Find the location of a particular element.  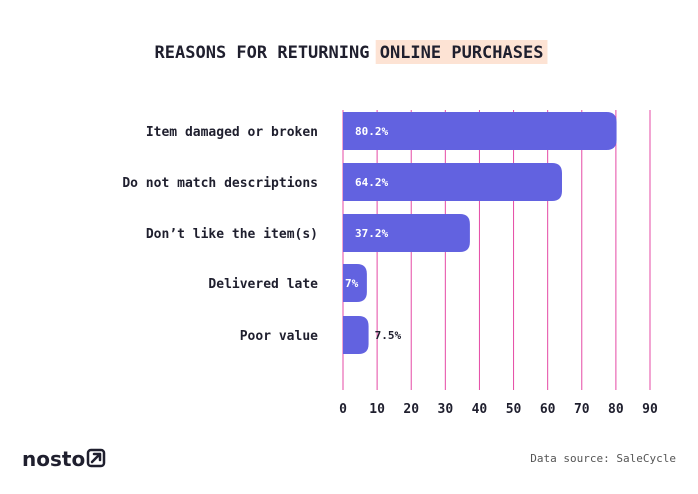

bar-value-label: 37.2% is located at coordinates (371, 233).